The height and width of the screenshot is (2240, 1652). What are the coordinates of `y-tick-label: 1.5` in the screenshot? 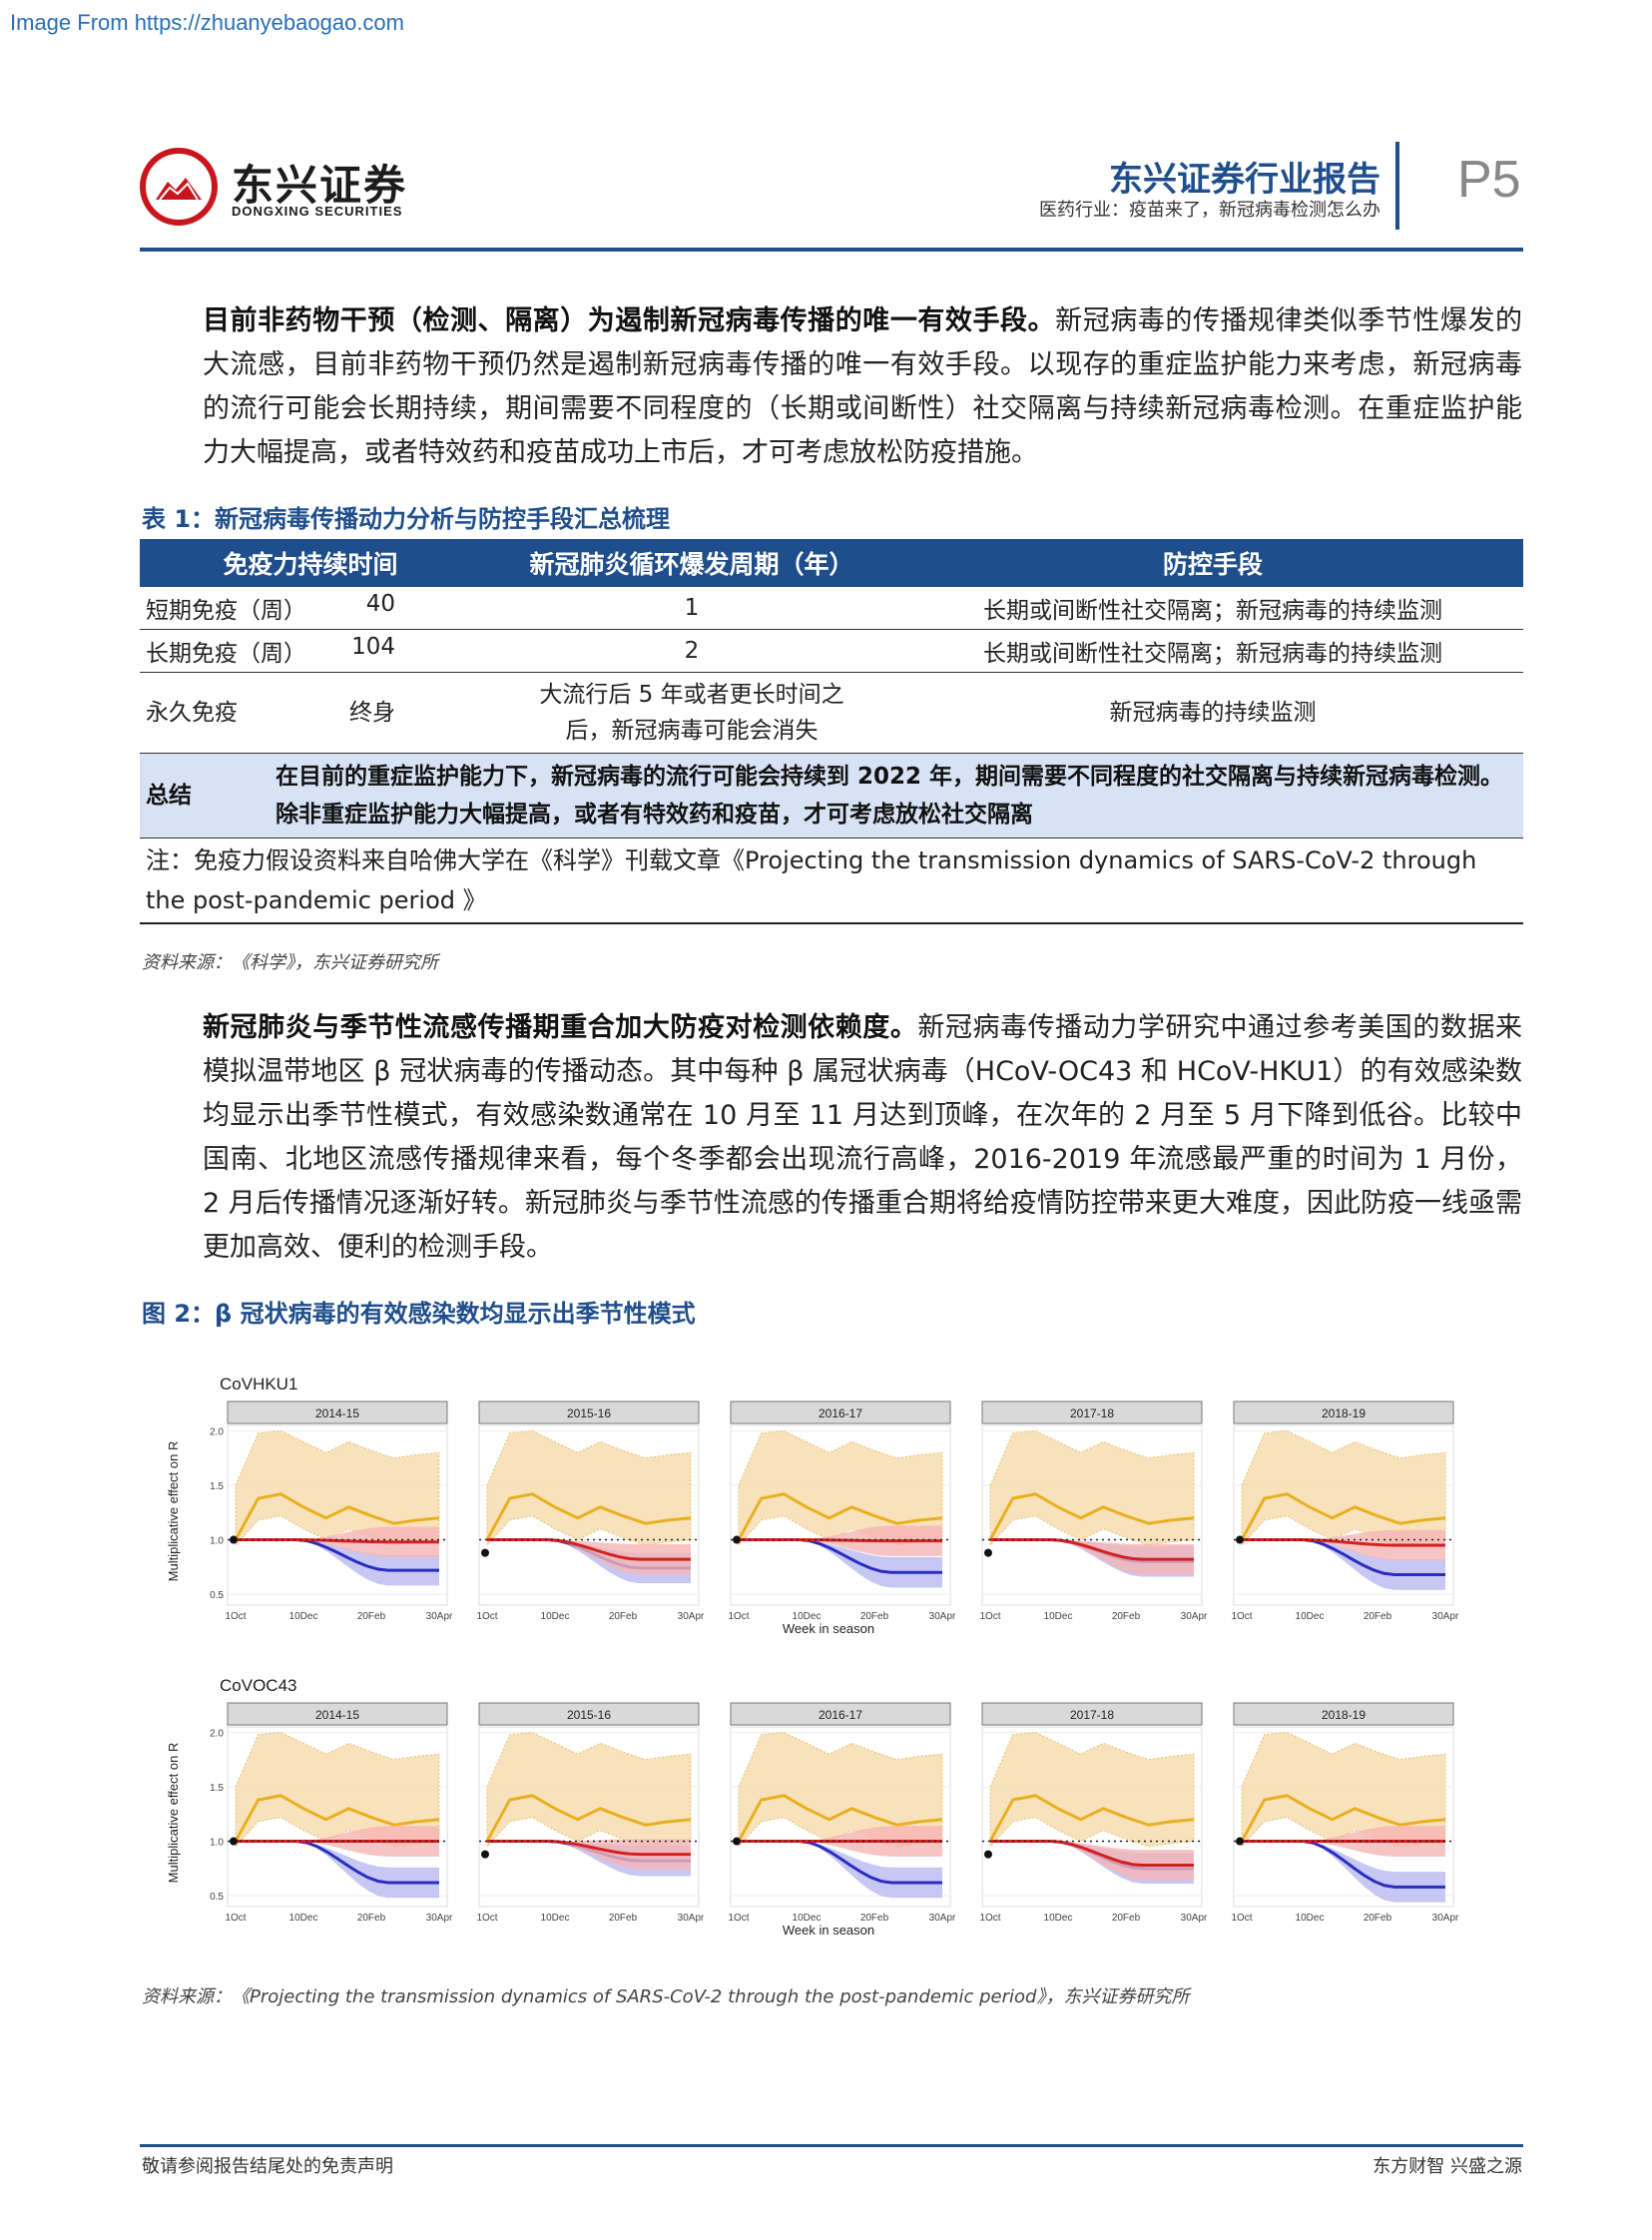 It's located at (217, 1788).